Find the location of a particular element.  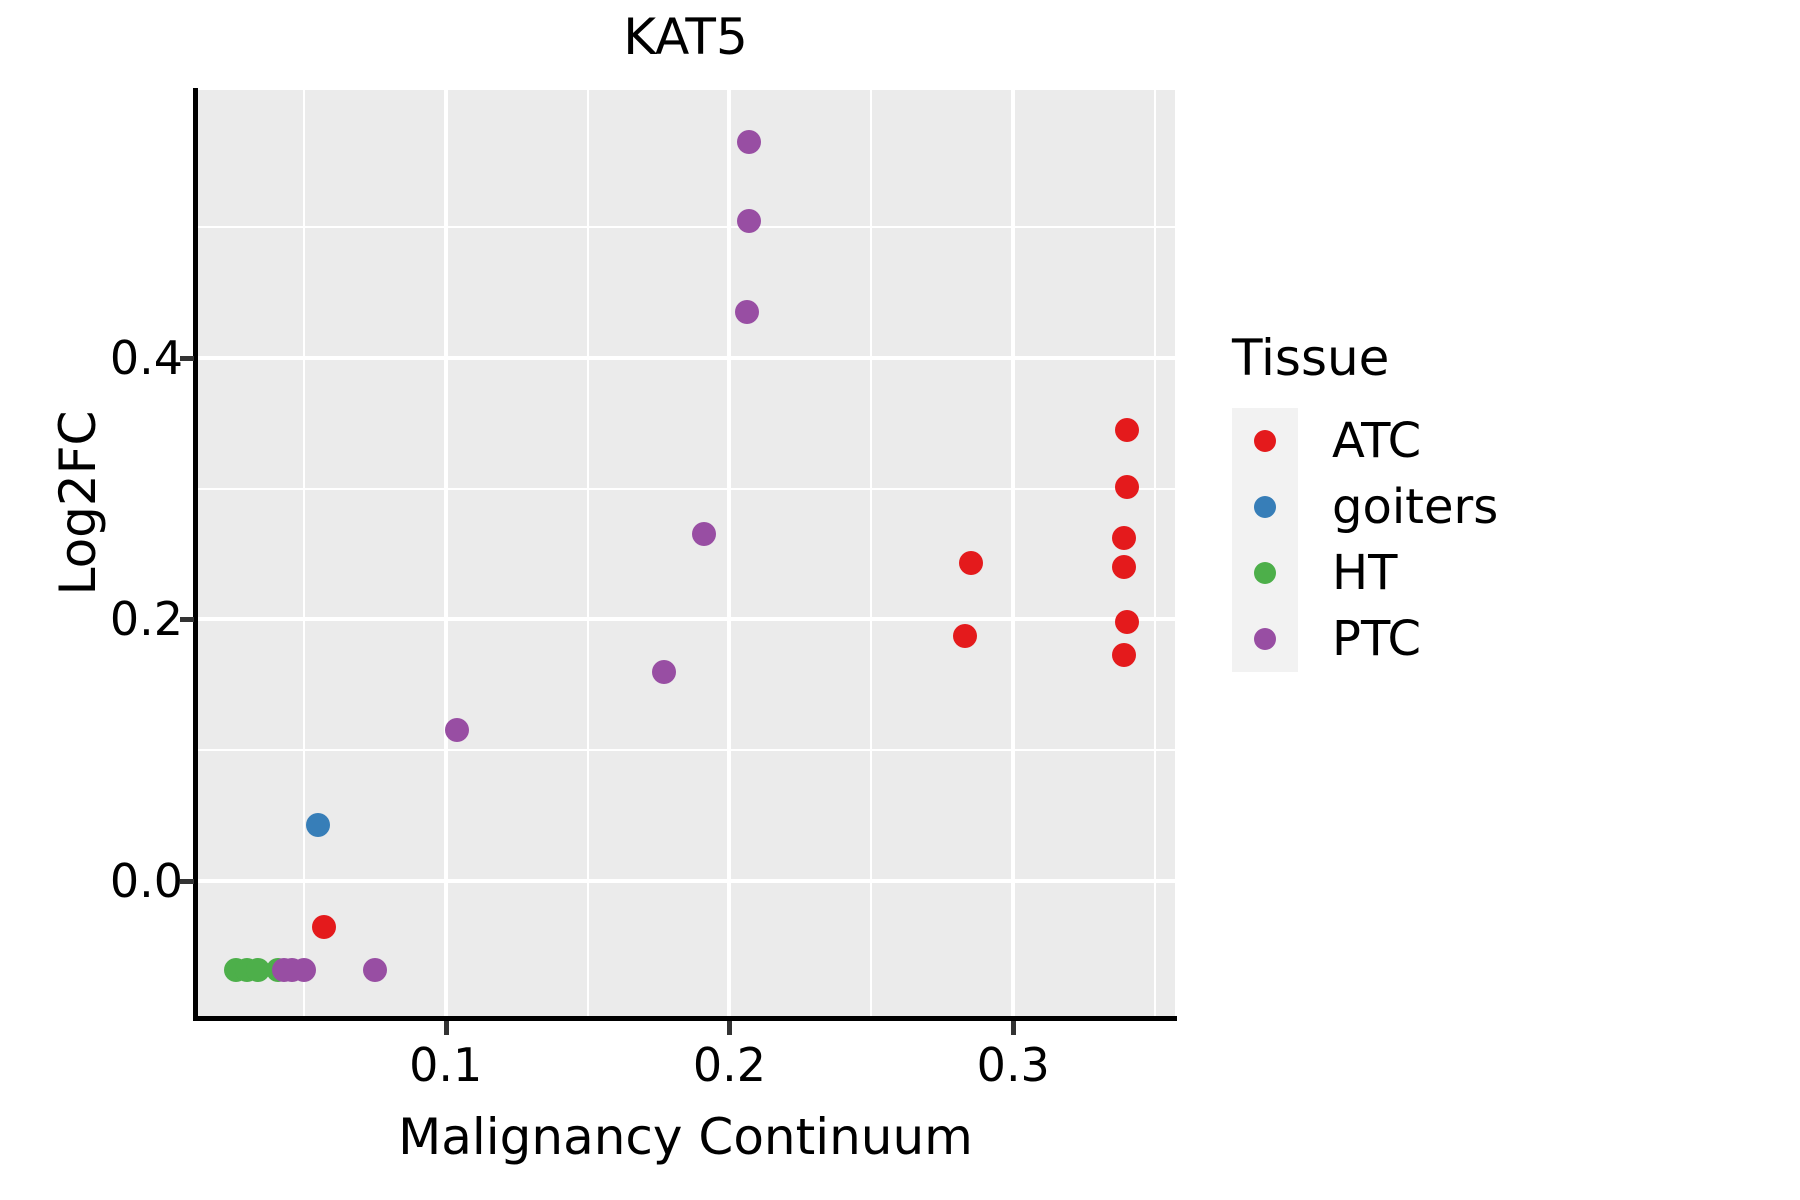

legend-item-atc: ATC is located at coordinates (1442, 441).